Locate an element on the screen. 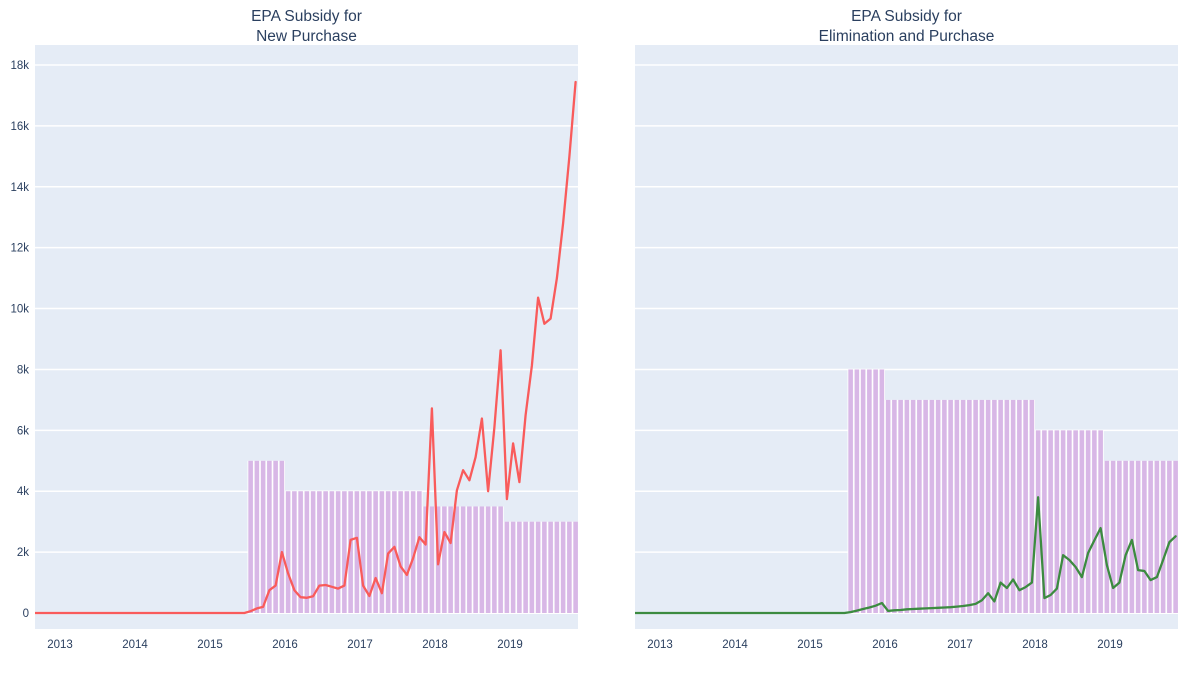 This screenshot has width=1200, height=675. y-axis-tick-label: 10k is located at coordinates (19, 310).